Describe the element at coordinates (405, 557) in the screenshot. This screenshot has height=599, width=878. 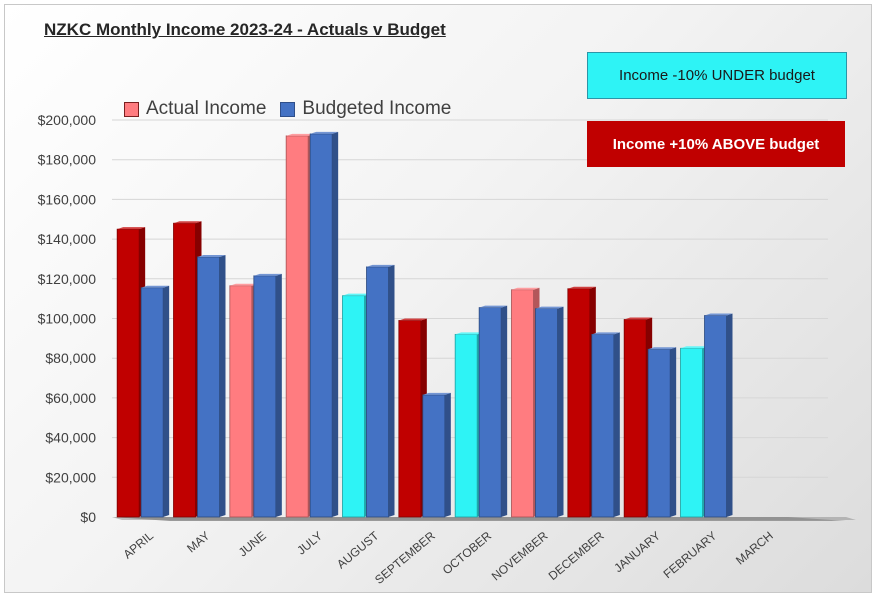
I see `x-tick-label: SEPTEMBER` at that location.